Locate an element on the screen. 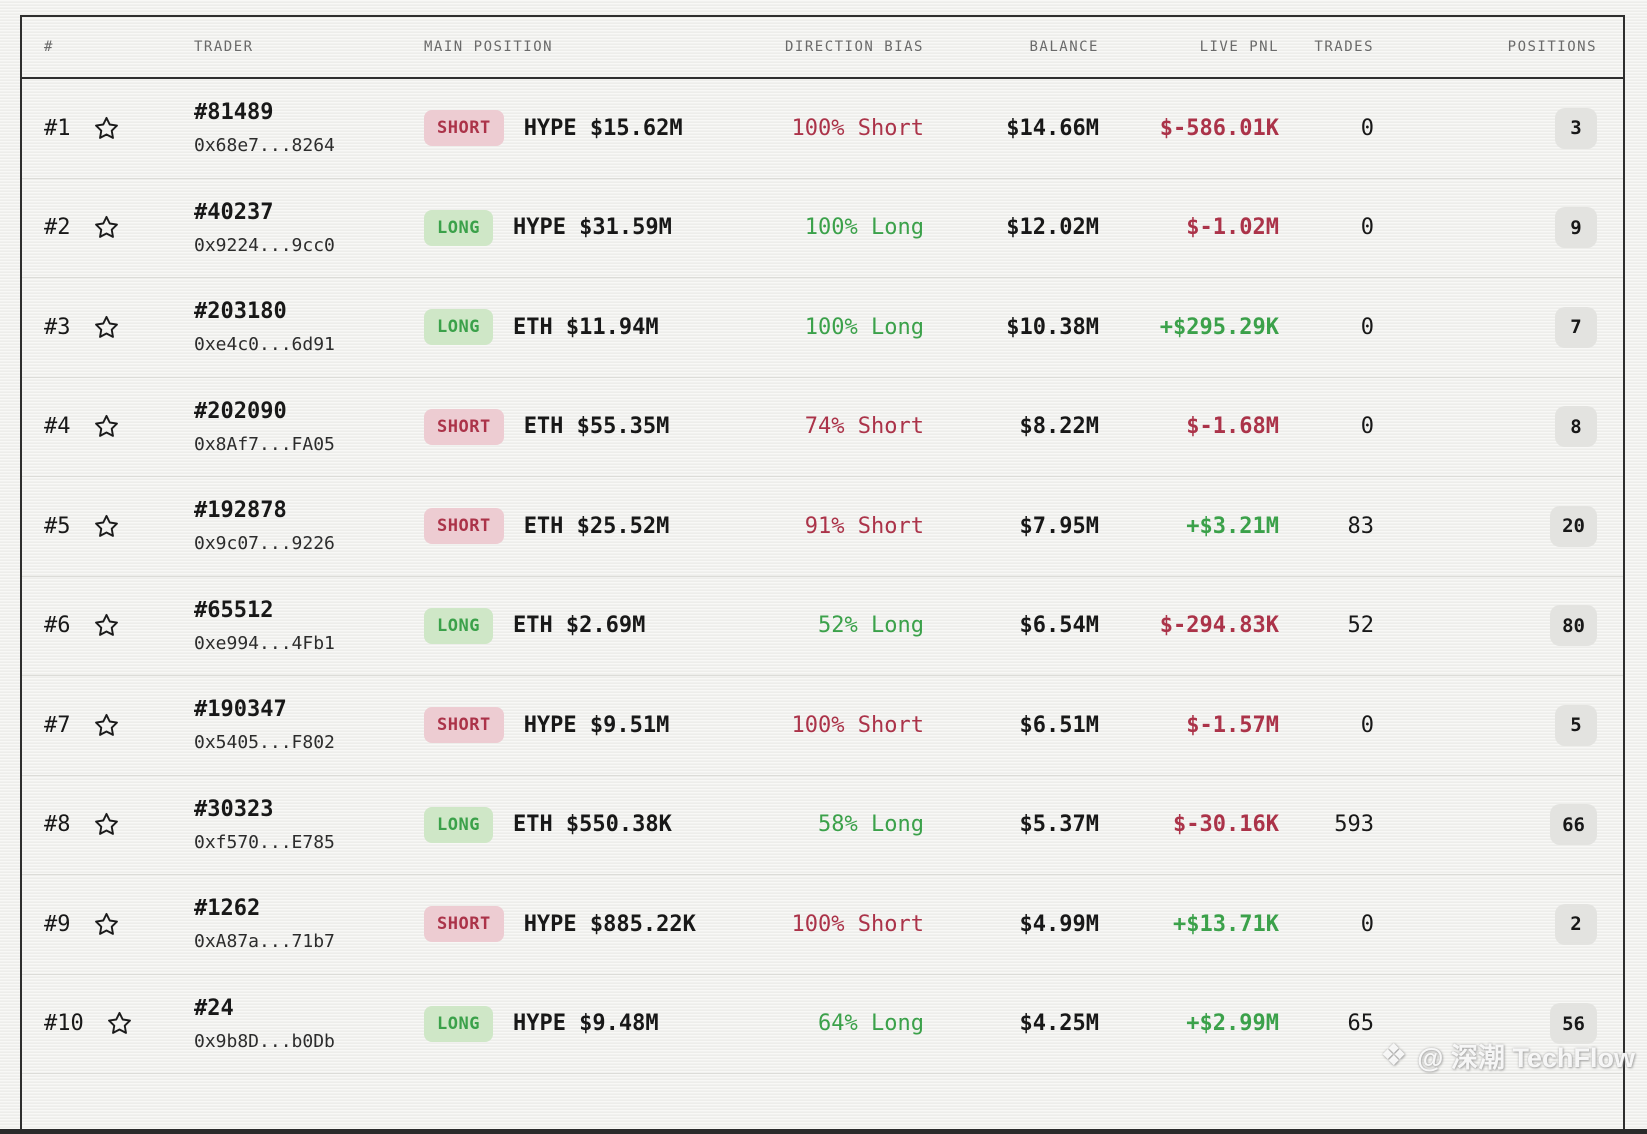  rank-cell: #6 is located at coordinates (119, 625).